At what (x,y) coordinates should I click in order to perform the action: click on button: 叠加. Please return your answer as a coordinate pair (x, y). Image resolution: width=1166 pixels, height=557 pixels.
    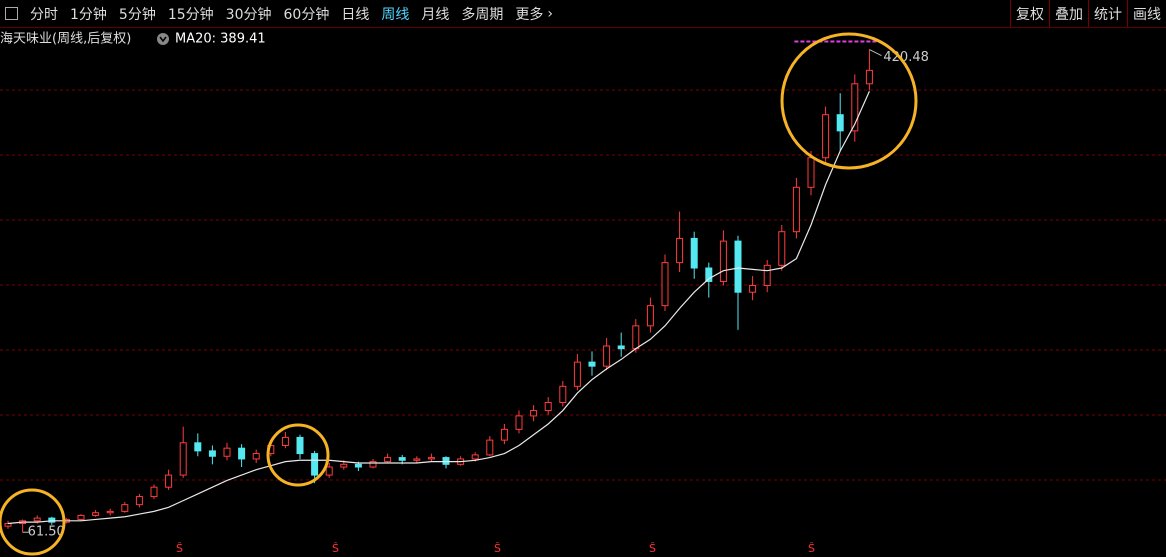
    Looking at the image, I should click on (1068, 13).